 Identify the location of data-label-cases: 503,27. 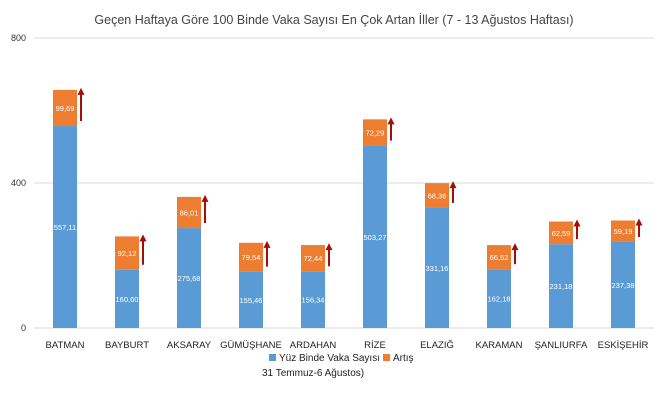
(375, 237).